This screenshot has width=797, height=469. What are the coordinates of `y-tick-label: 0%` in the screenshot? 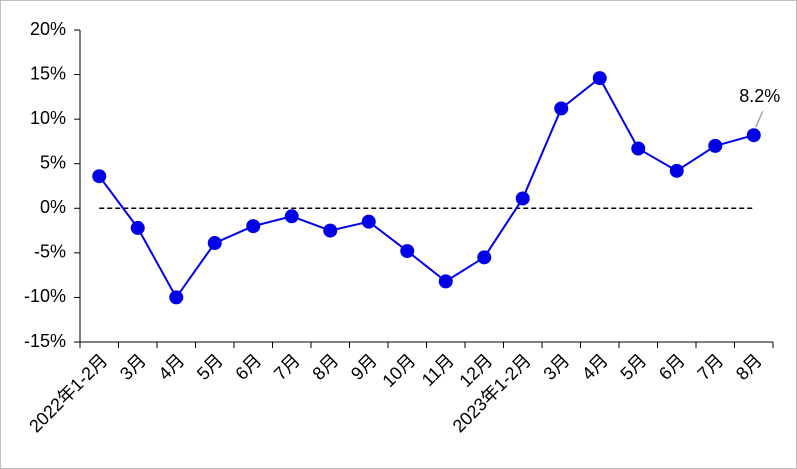 It's located at (53, 207).